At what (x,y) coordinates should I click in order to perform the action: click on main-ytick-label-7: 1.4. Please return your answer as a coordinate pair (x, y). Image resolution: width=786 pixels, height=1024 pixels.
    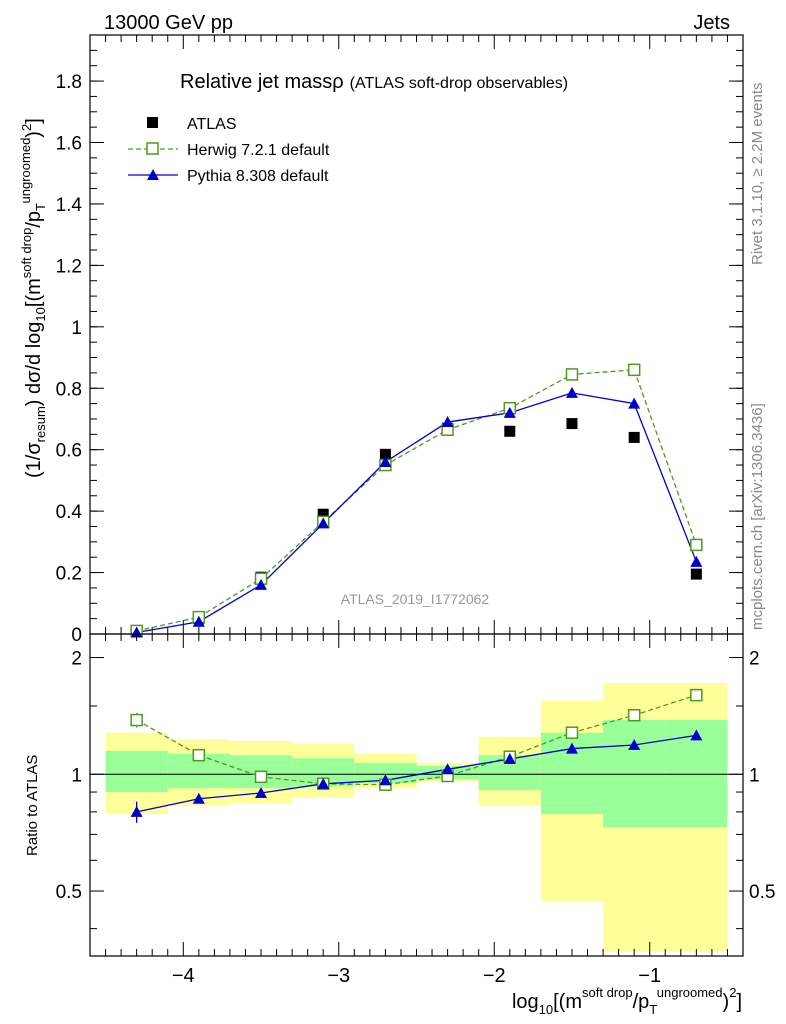
    Looking at the image, I should click on (69, 205).